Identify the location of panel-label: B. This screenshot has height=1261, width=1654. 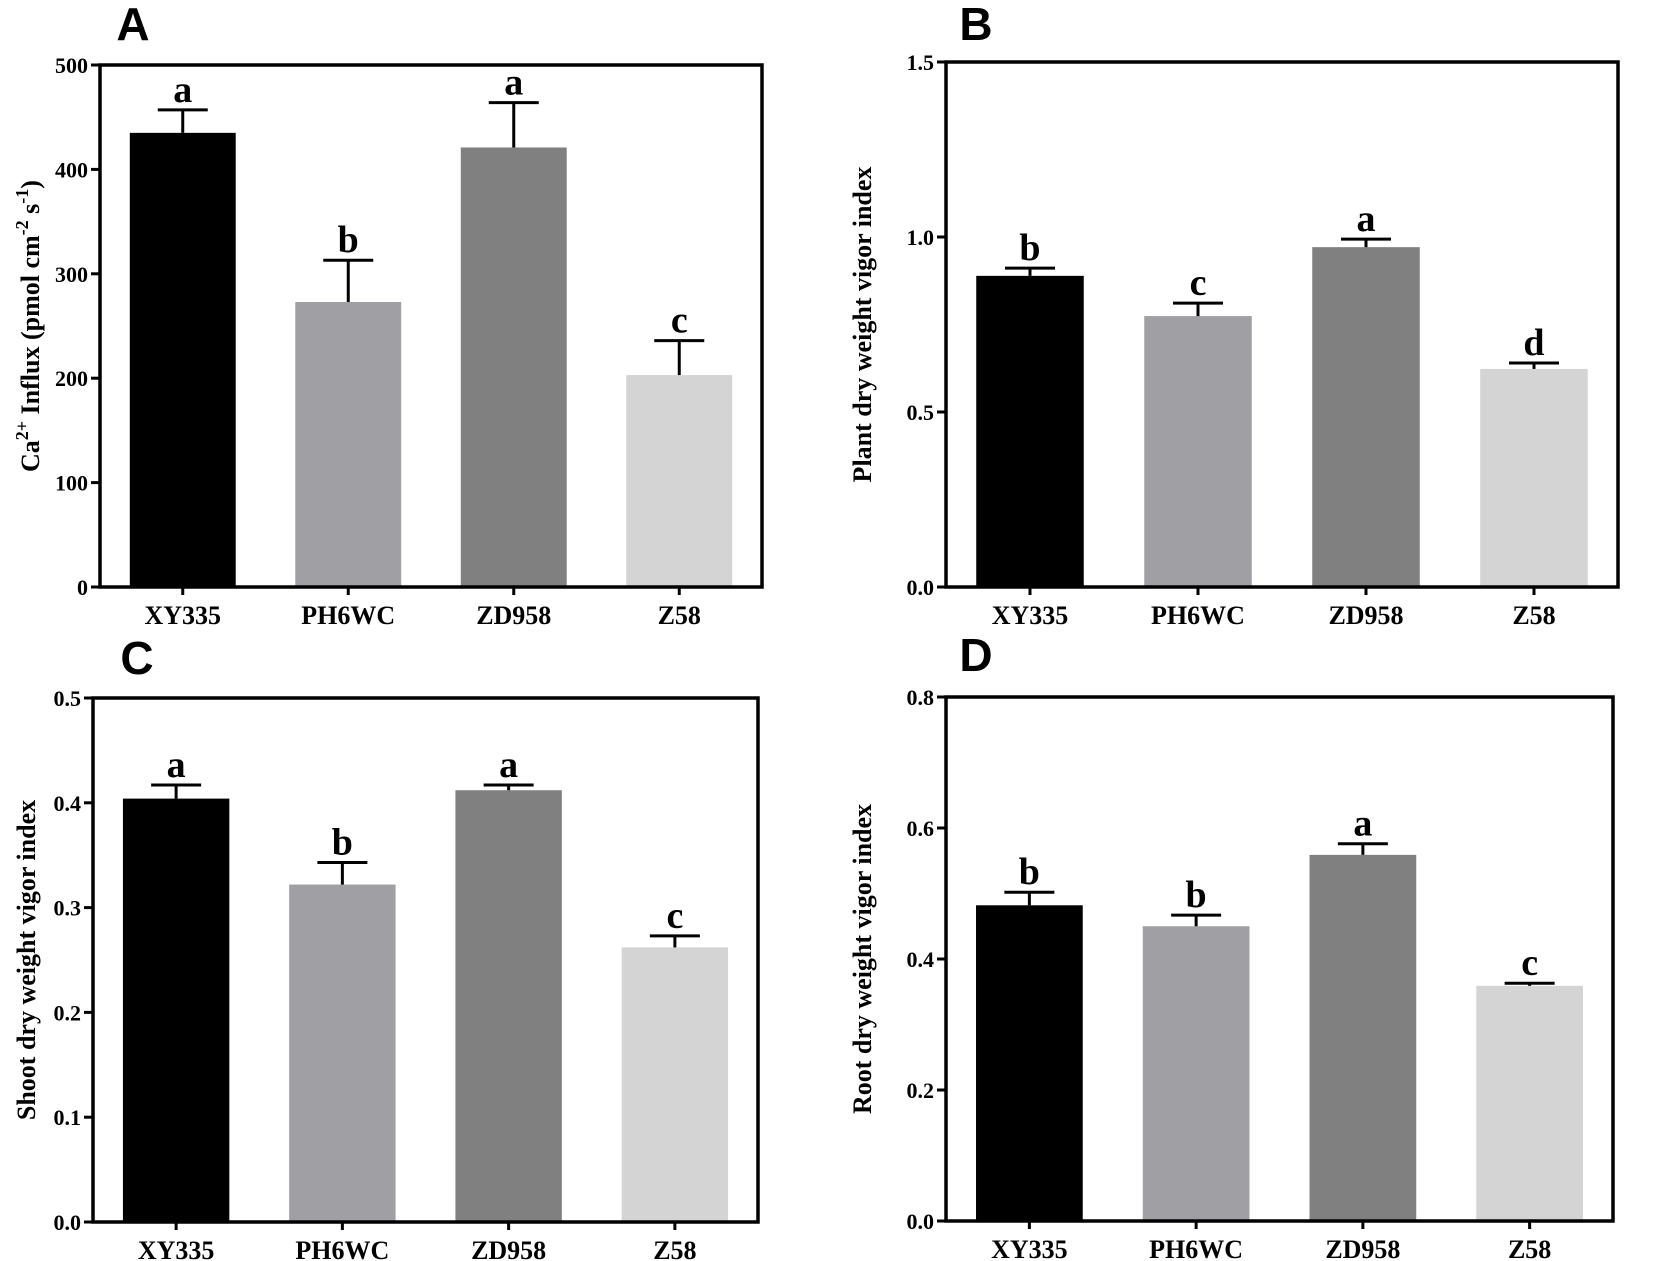
(975, 25).